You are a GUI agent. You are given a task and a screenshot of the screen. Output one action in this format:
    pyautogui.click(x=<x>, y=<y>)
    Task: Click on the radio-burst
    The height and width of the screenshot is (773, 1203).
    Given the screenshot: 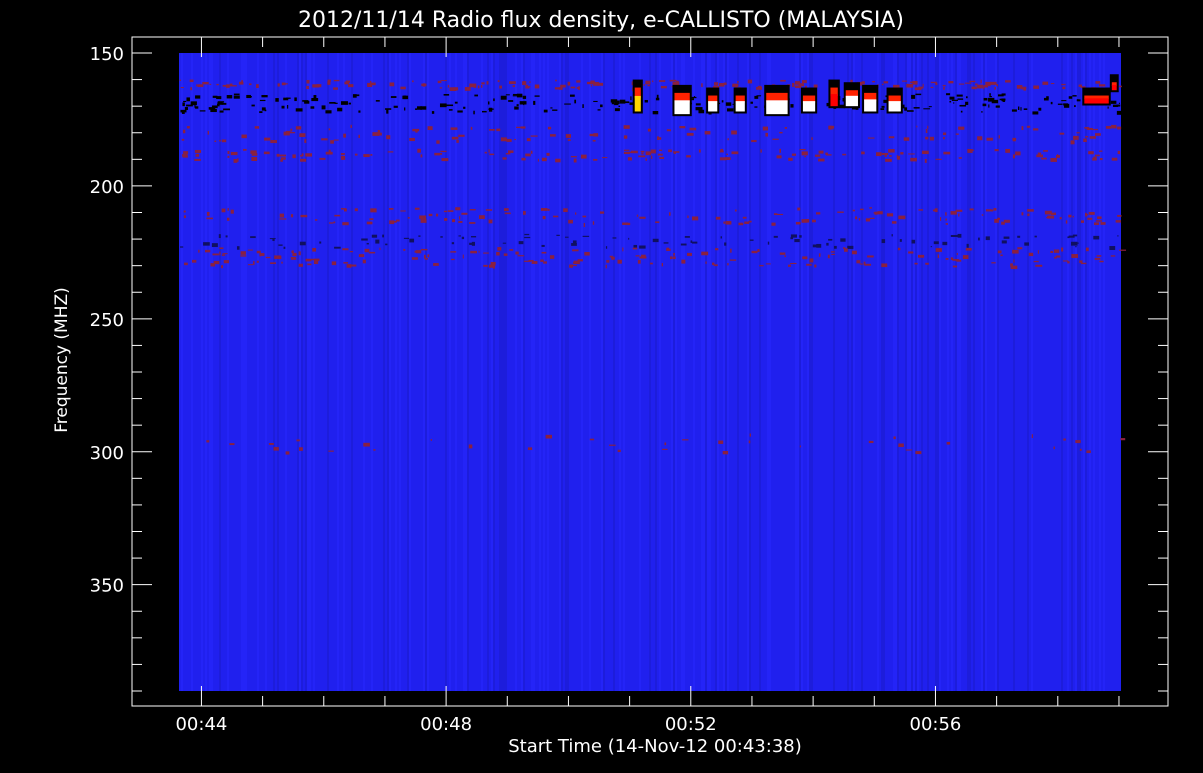 What is the action you would take?
    pyautogui.click(x=870, y=105)
    